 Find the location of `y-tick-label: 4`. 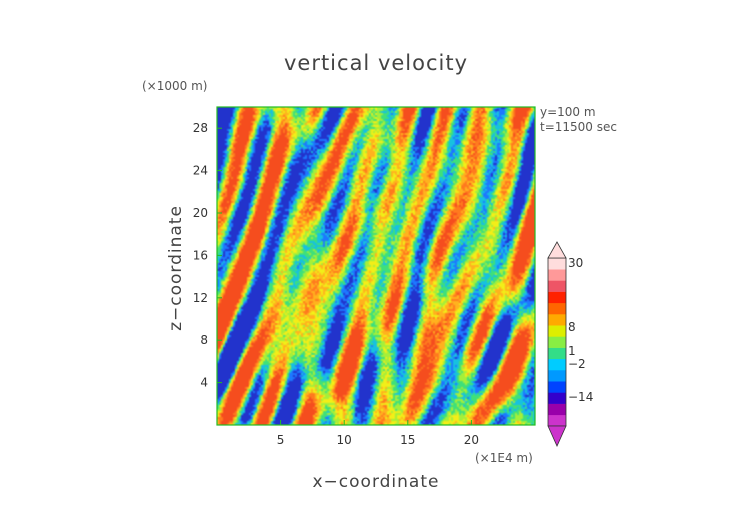

y-tick-label: 4 is located at coordinates (204, 383).